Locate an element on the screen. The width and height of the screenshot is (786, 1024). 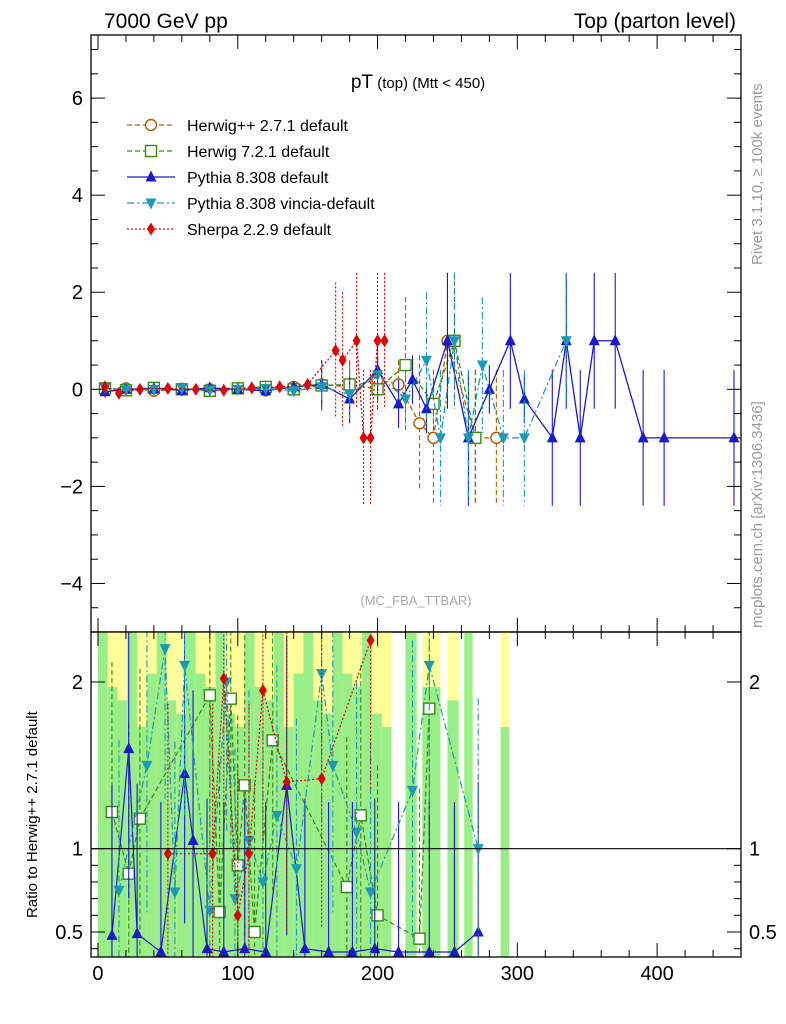
ratio-series-sherpa-2-2-9-default is located at coordinates (269, 794).